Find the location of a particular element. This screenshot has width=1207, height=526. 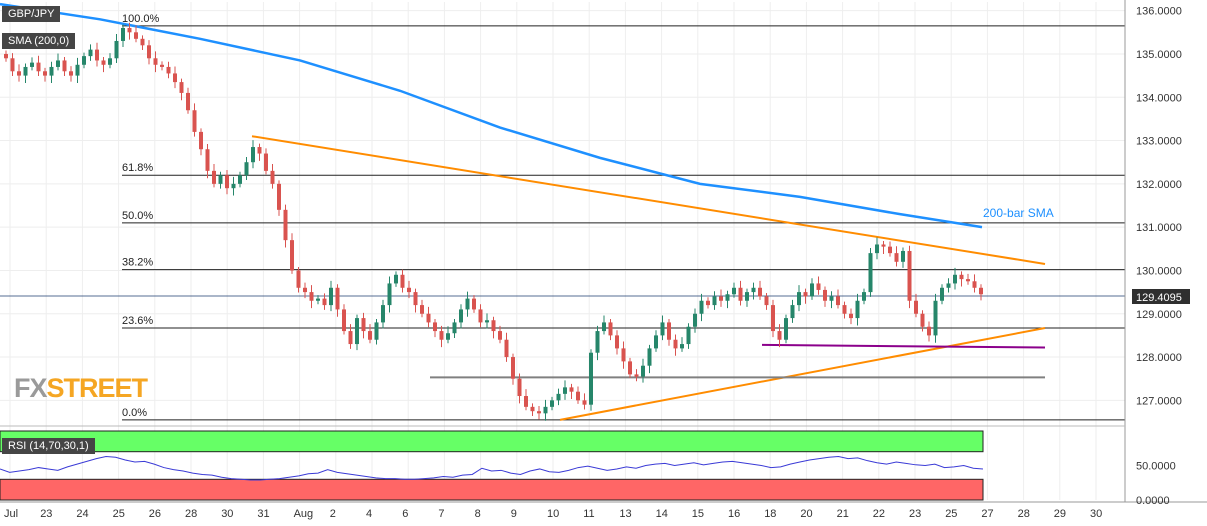

fib-label: 0.0% is located at coordinates (134, 413).